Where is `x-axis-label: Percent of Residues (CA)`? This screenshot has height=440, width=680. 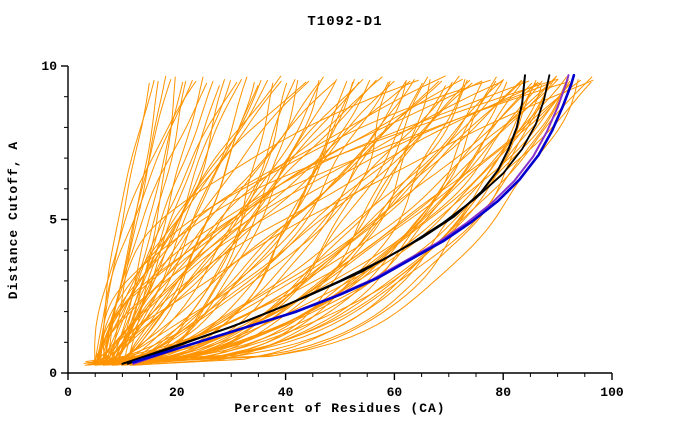 x-axis-label: Percent of Residues (CA) is located at coordinates (339, 408).